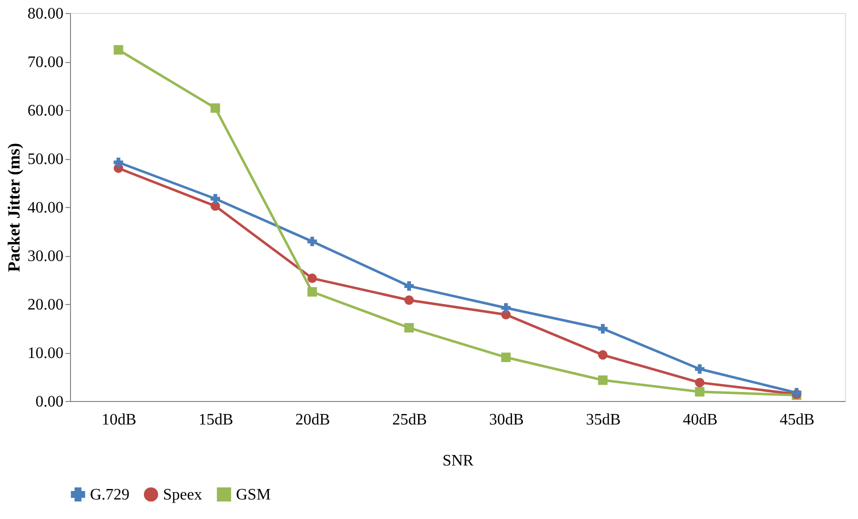 The width and height of the screenshot is (858, 519). Describe the element at coordinates (110, 495) in the screenshot. I see `legend-label: G.729` at that location.